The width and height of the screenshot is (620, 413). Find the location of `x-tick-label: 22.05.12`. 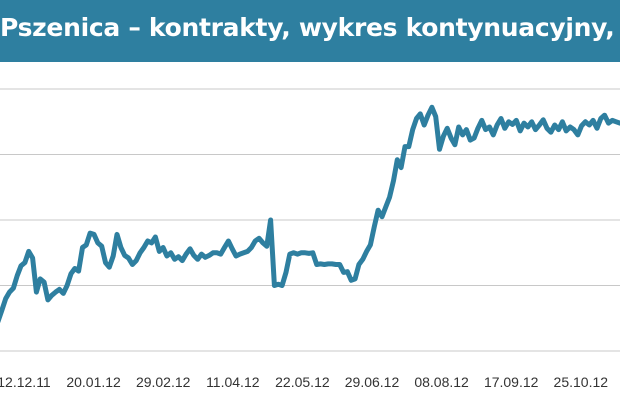

x-tick-label: 22.05.12 is located at coordinates (302, 382).